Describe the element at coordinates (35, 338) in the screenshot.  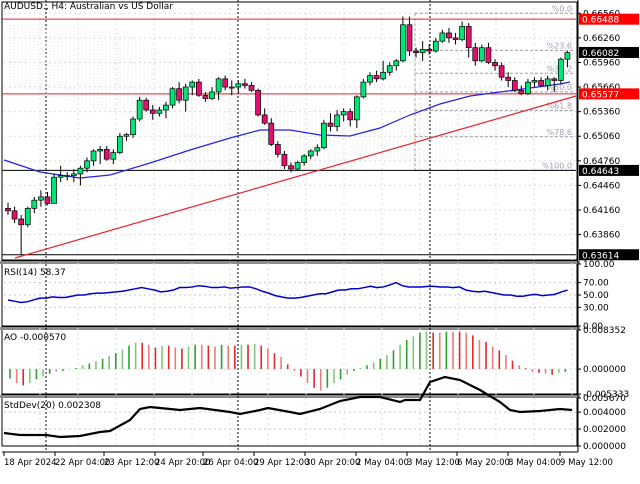
I see `ao-label: AO -0.000570` at that location.